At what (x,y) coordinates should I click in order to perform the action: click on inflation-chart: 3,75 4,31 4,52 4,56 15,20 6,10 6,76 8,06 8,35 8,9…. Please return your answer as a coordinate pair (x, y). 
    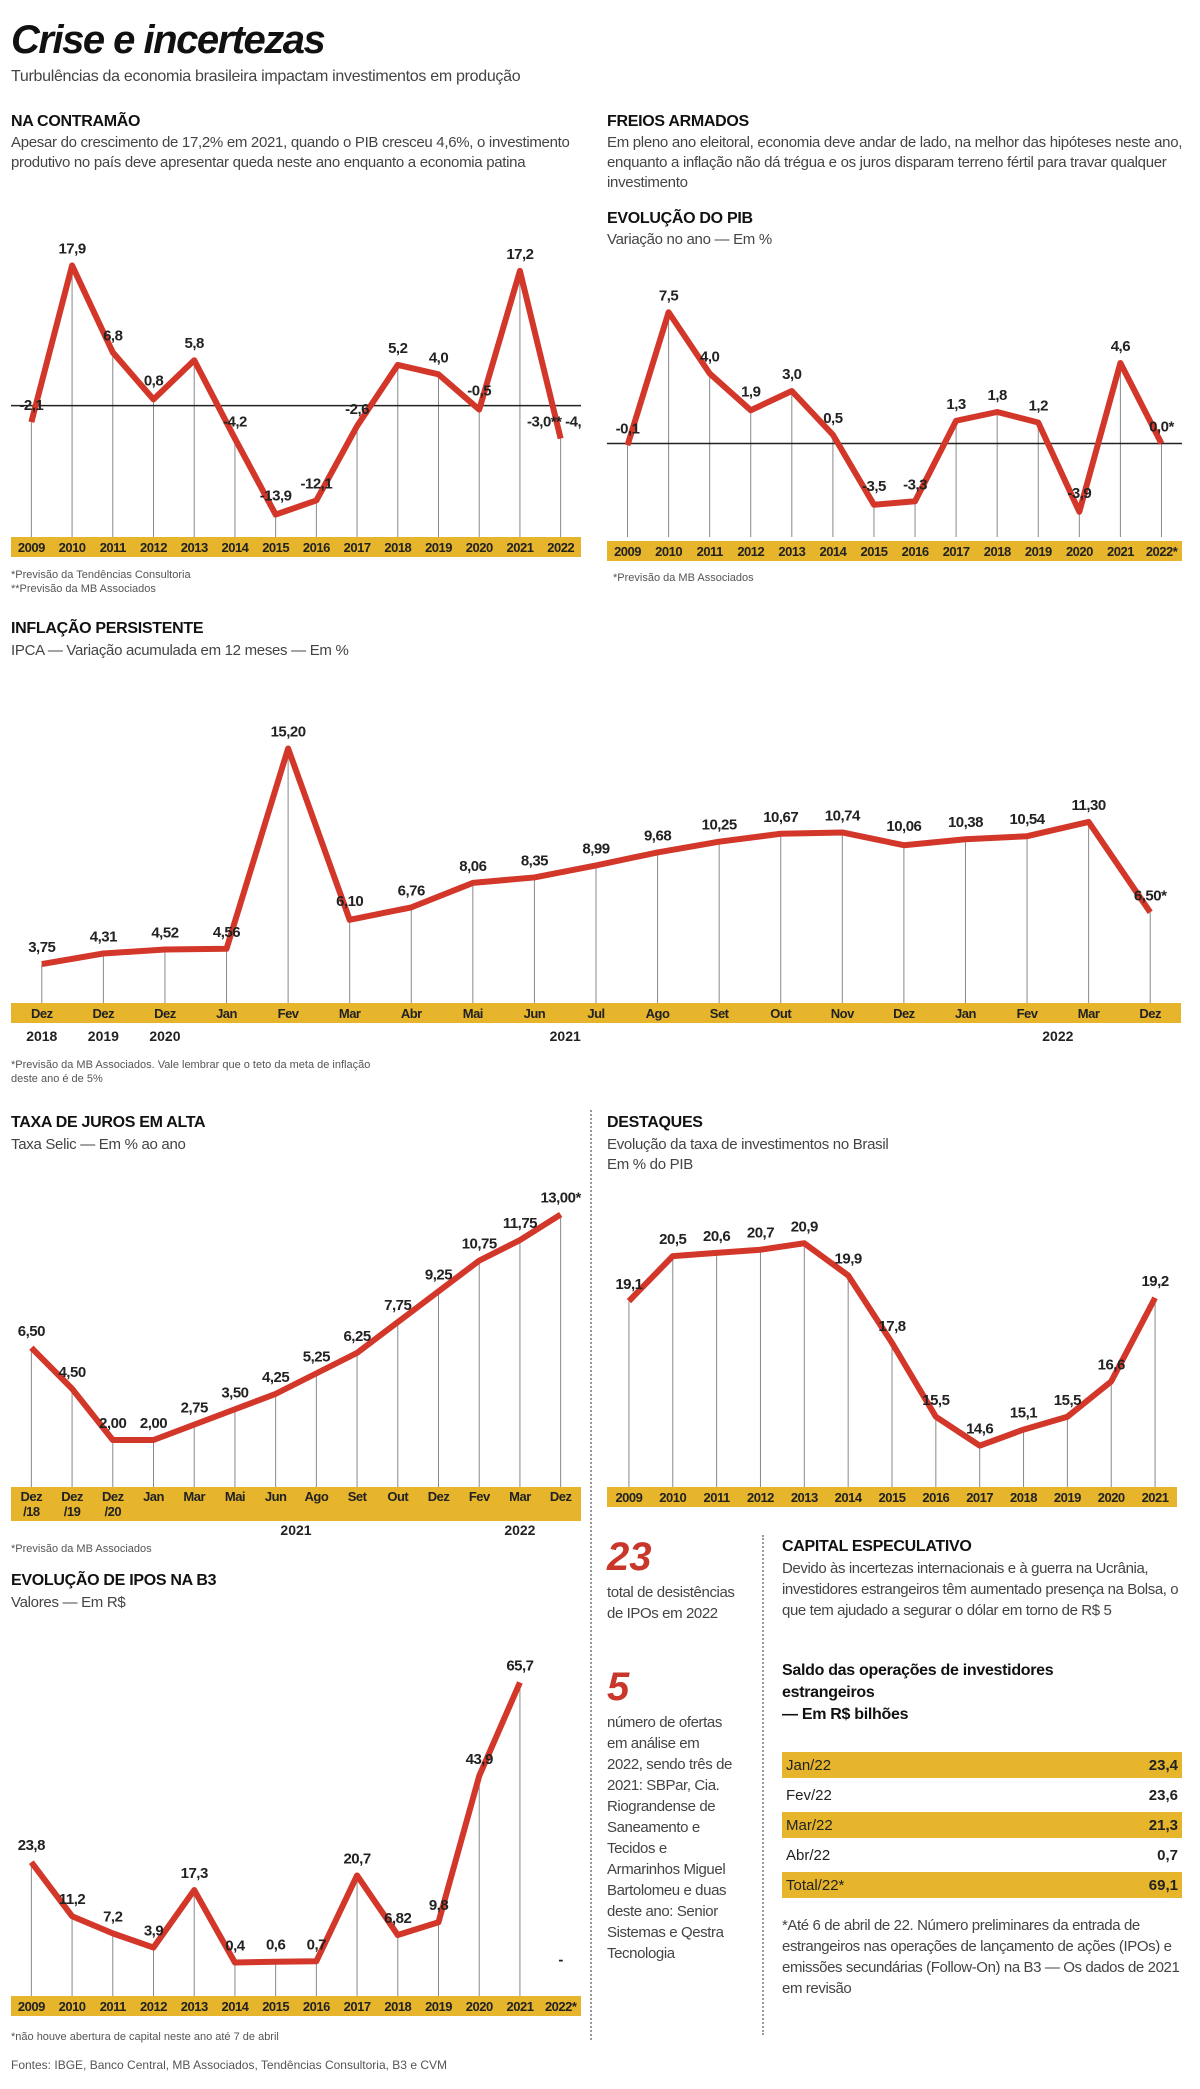
    Looking at the image, I should click on (598, 863).